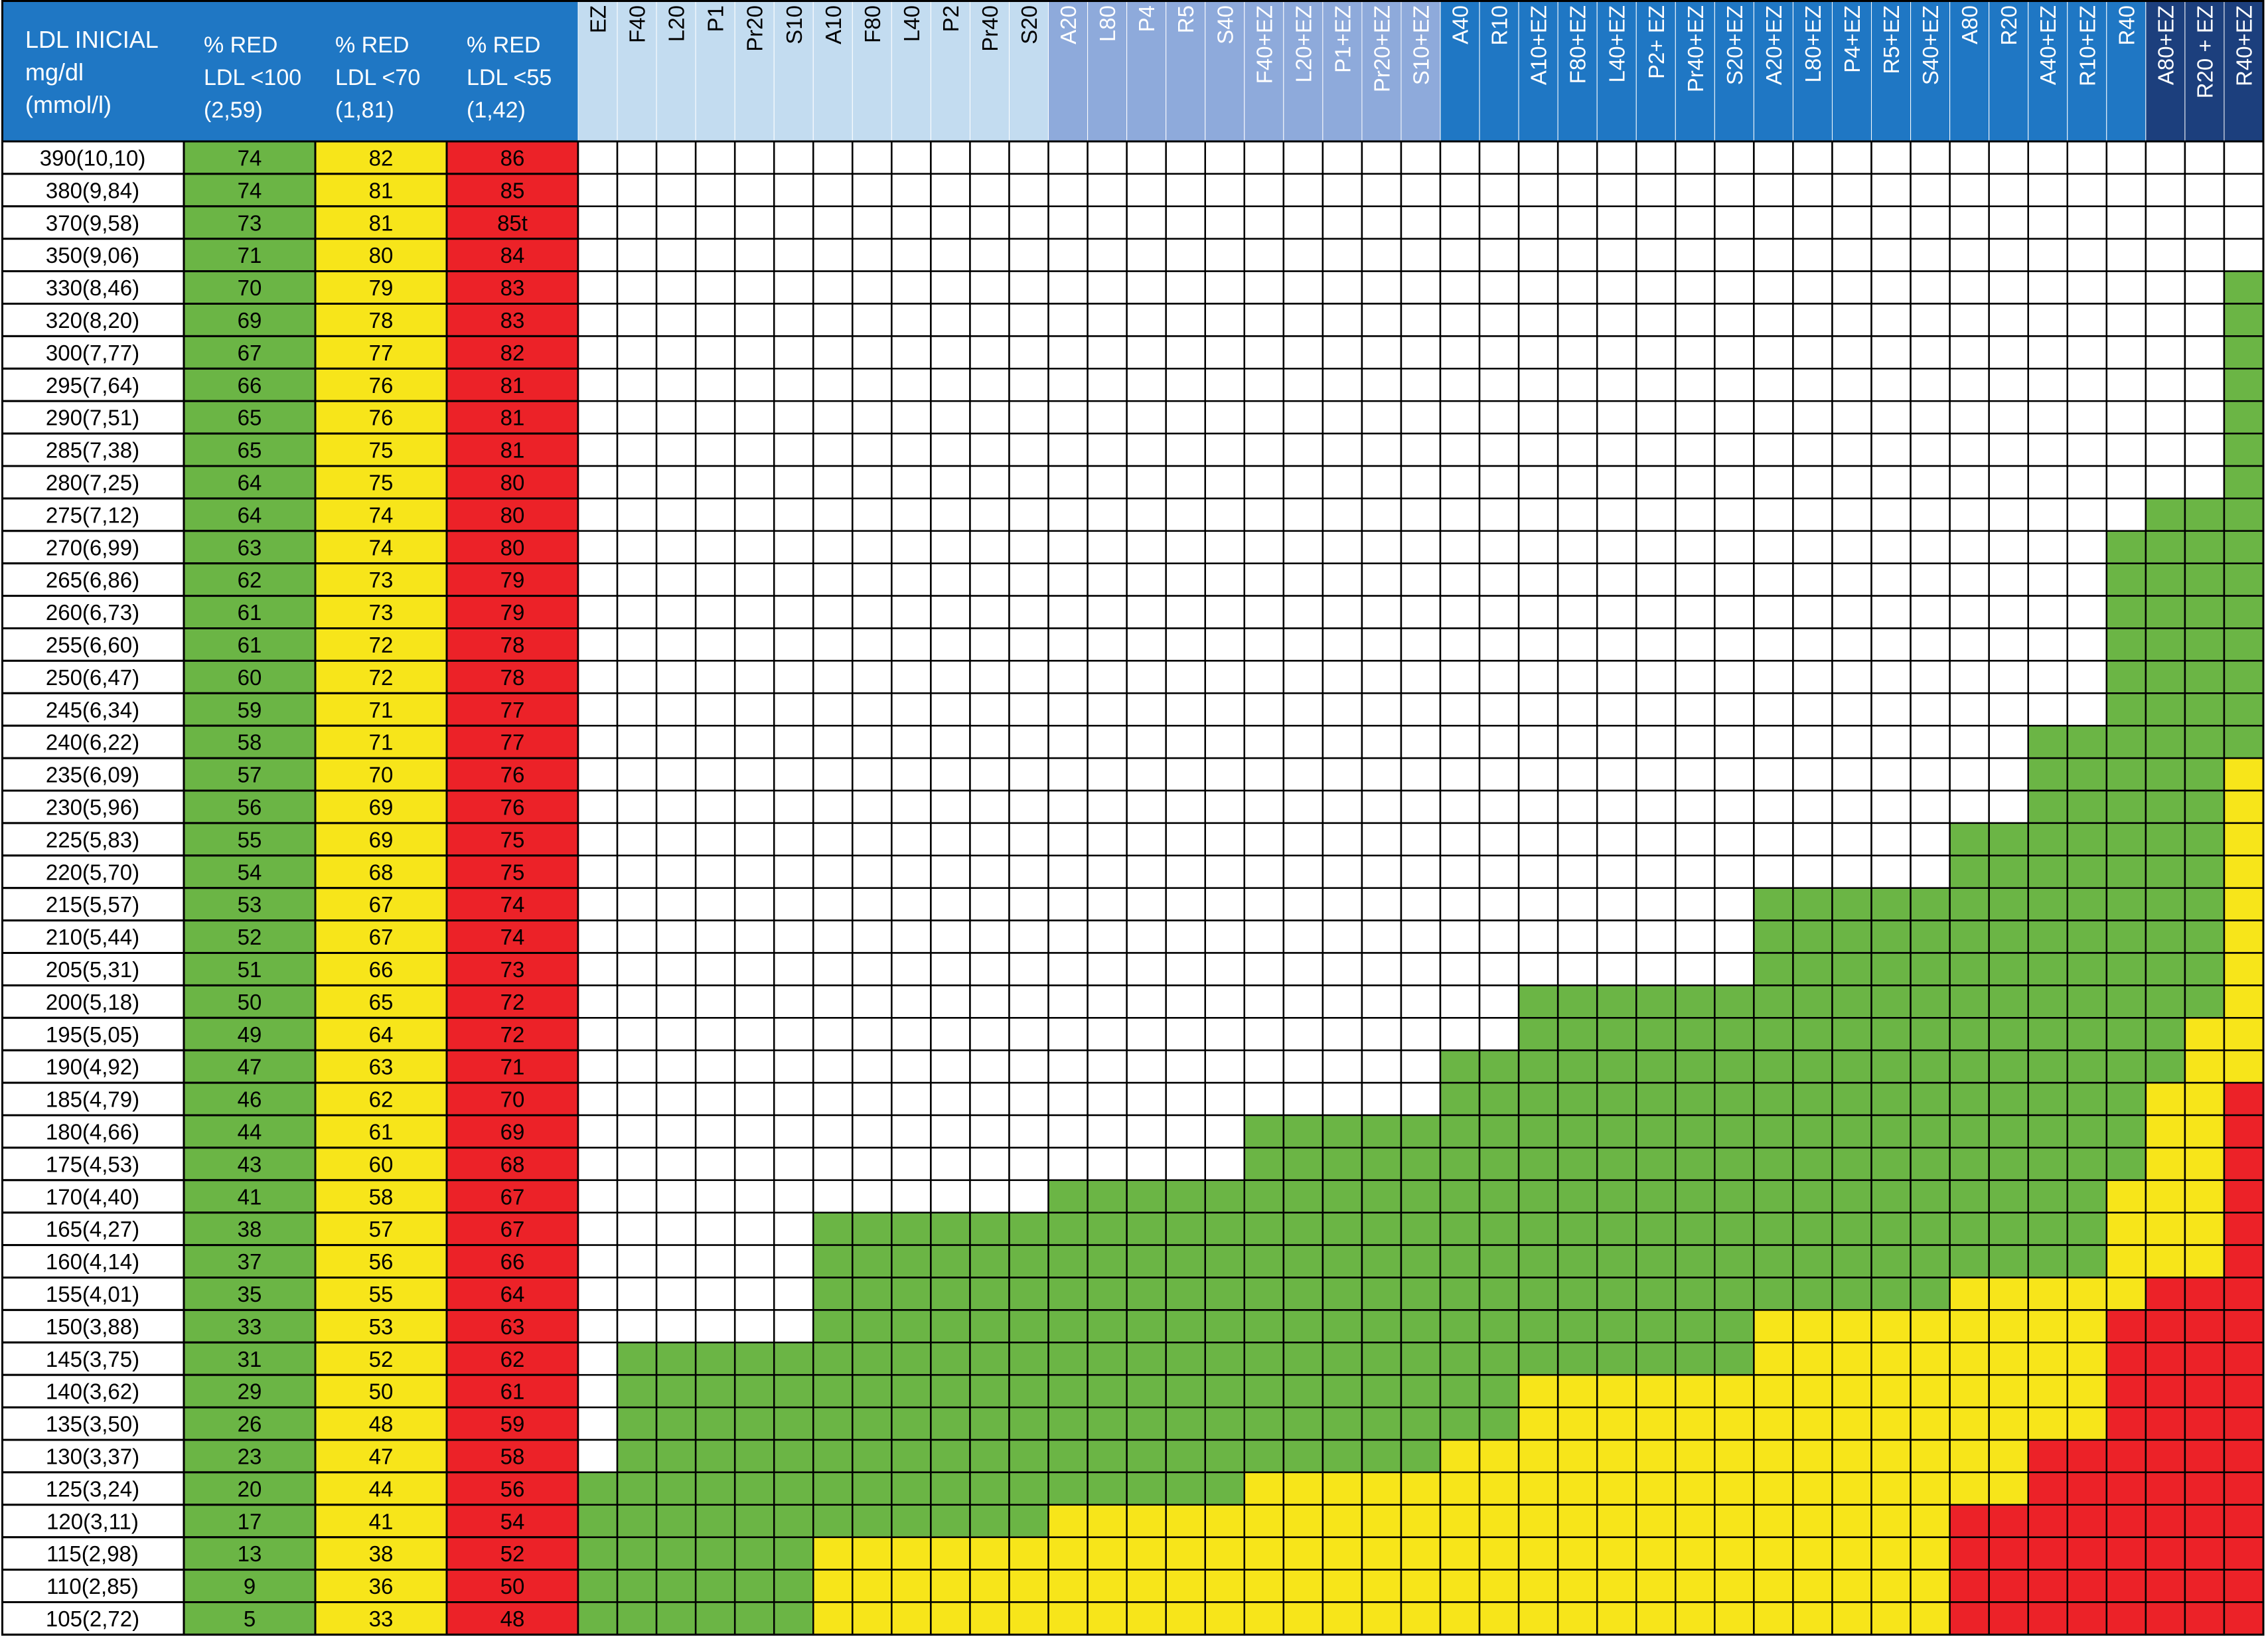 This screenshot has width=2268, height=1639. I want to click on red70-value: 41, so click(381, 1521).